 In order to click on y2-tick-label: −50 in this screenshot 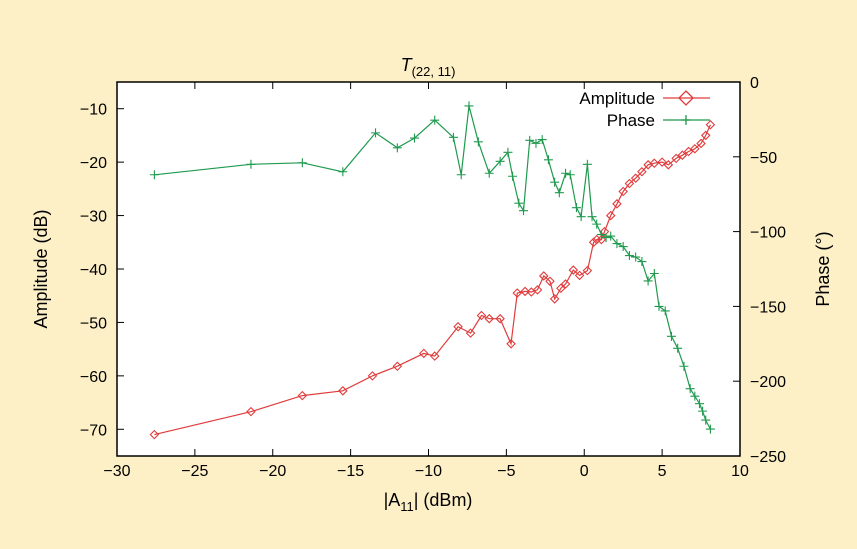, I will do `click(763, 158)`.